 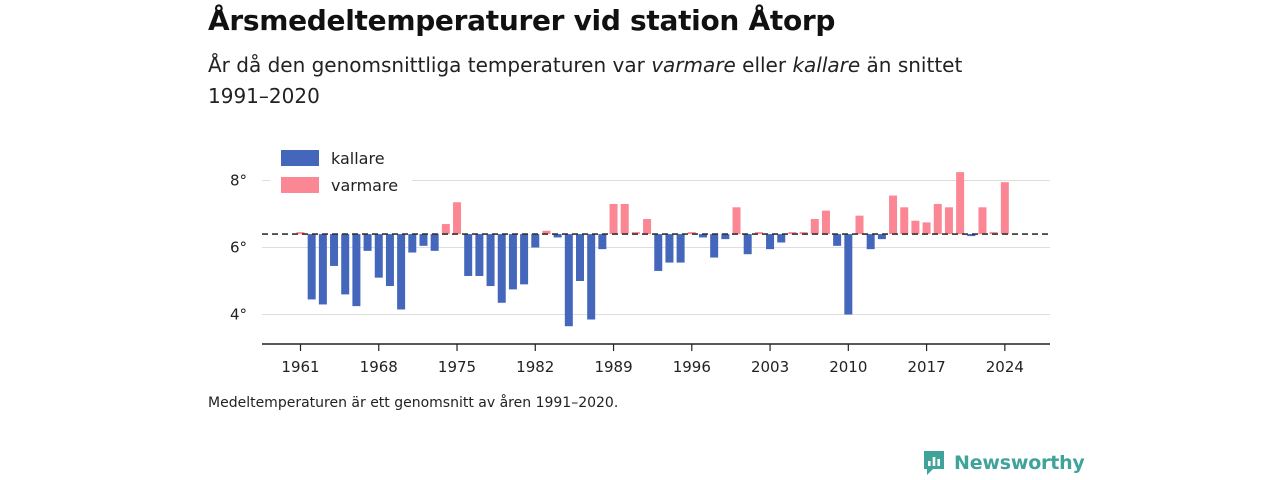 I want to click on y-tick-label: 8°, so click(x=238, y=181).